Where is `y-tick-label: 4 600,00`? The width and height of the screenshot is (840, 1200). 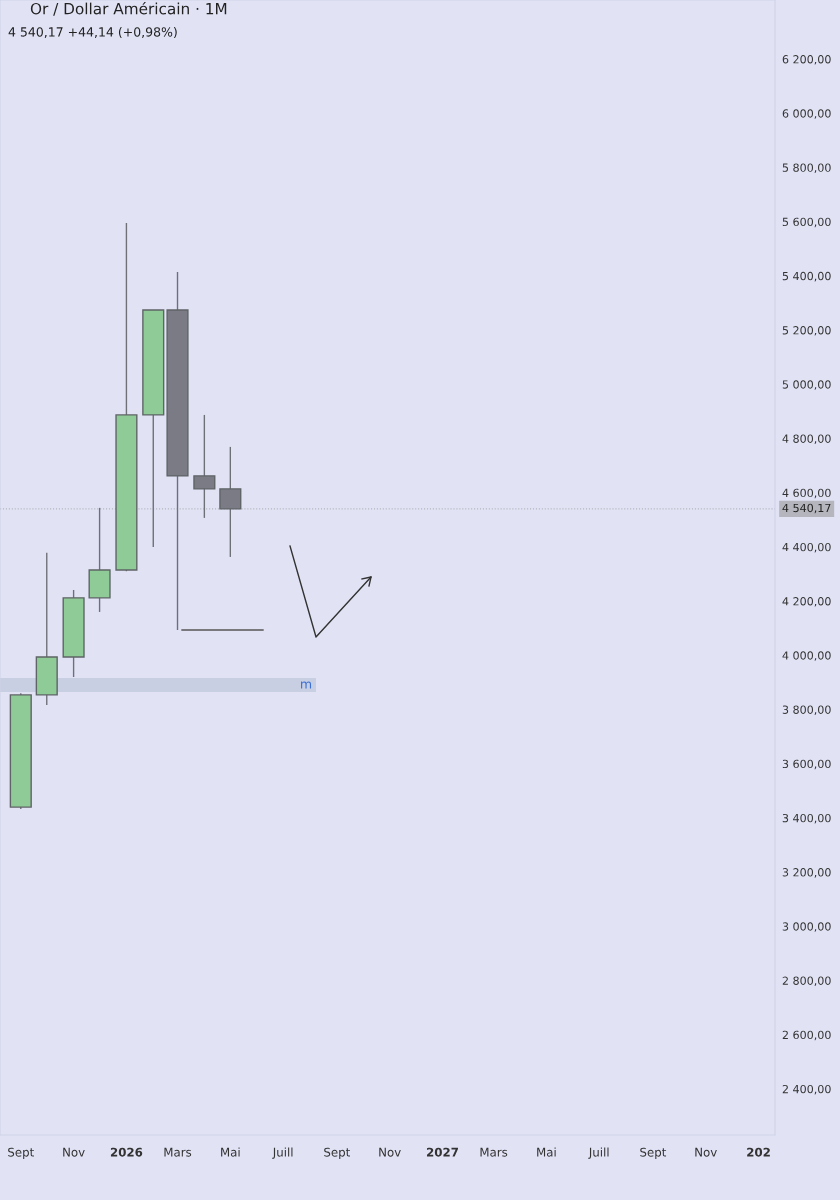
y-tick-label: 4 600,00 is located at coordinates (806, 493).